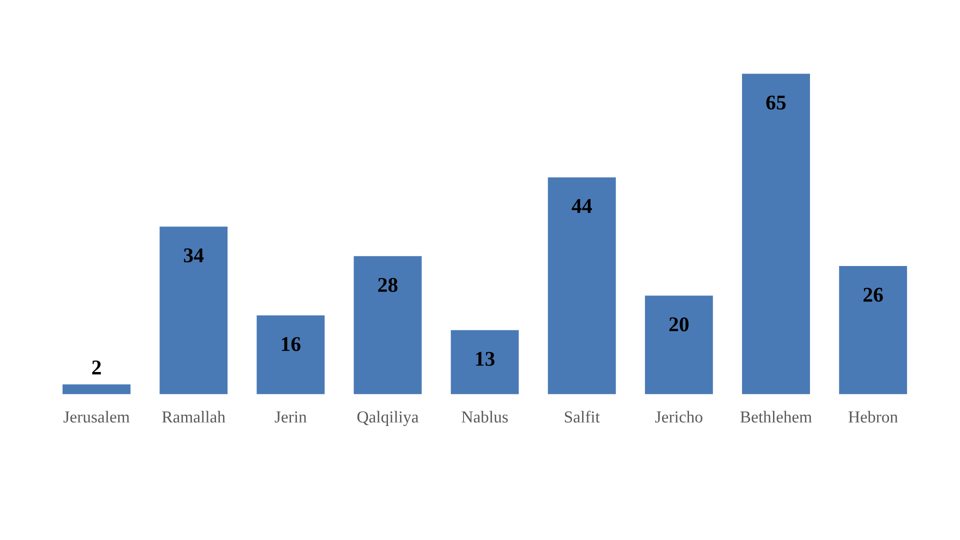 This screenshot has height=540, width=960. I want to click on data-label: 28, so click(388, 285).